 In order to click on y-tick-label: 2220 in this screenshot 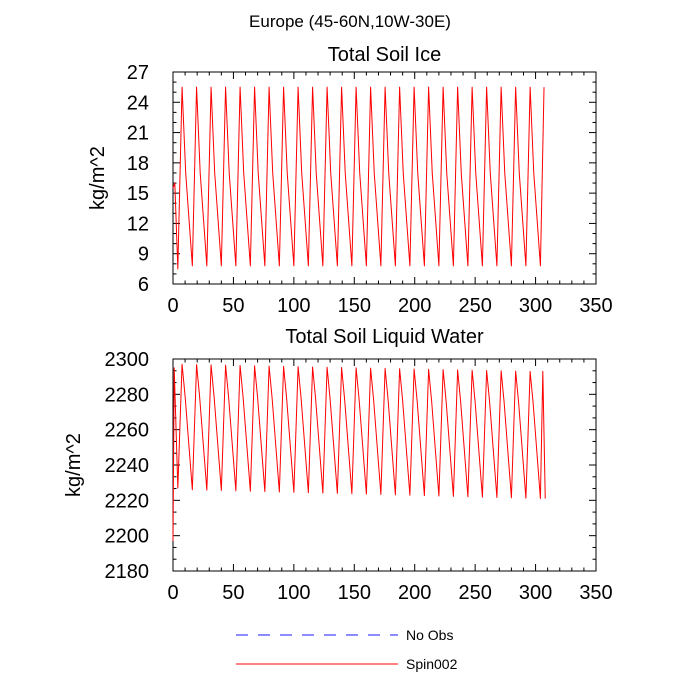, I will do `click(127, 501)`.